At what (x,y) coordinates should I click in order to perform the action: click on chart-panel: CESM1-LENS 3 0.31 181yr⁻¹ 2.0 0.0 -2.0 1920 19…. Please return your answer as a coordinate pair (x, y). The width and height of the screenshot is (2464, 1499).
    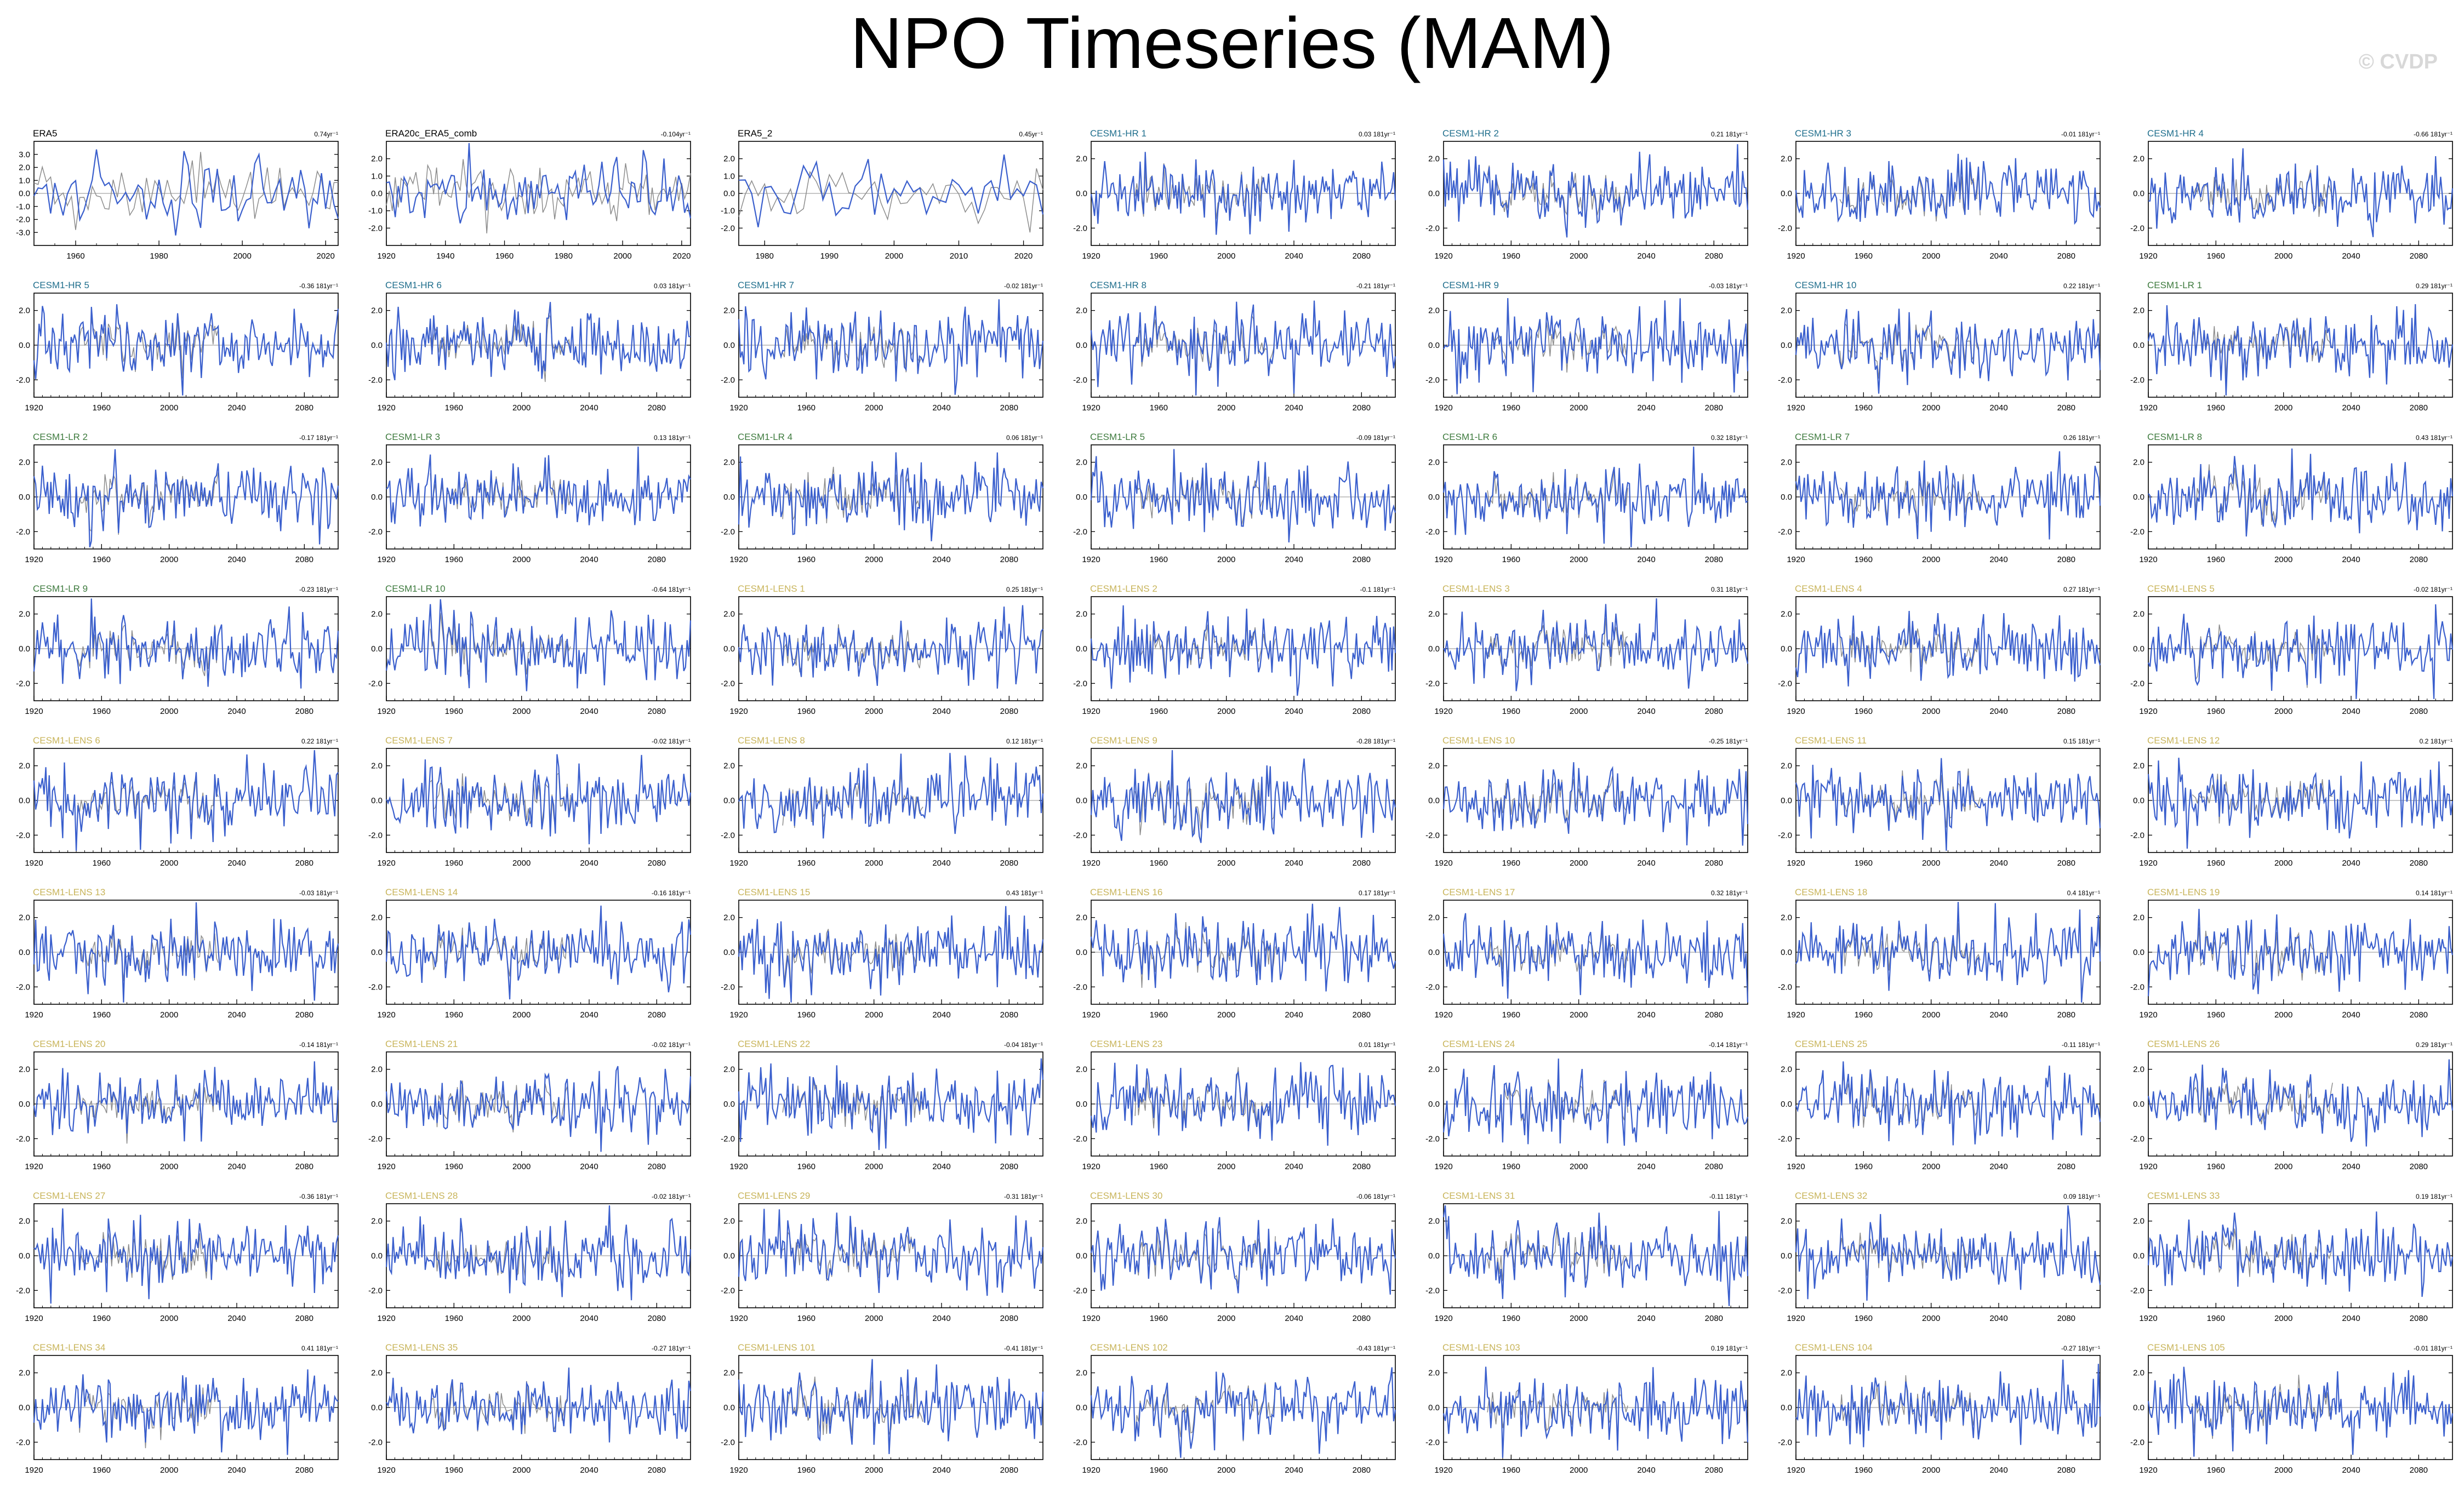
    Looking at the image, I should click on (1587, 649).